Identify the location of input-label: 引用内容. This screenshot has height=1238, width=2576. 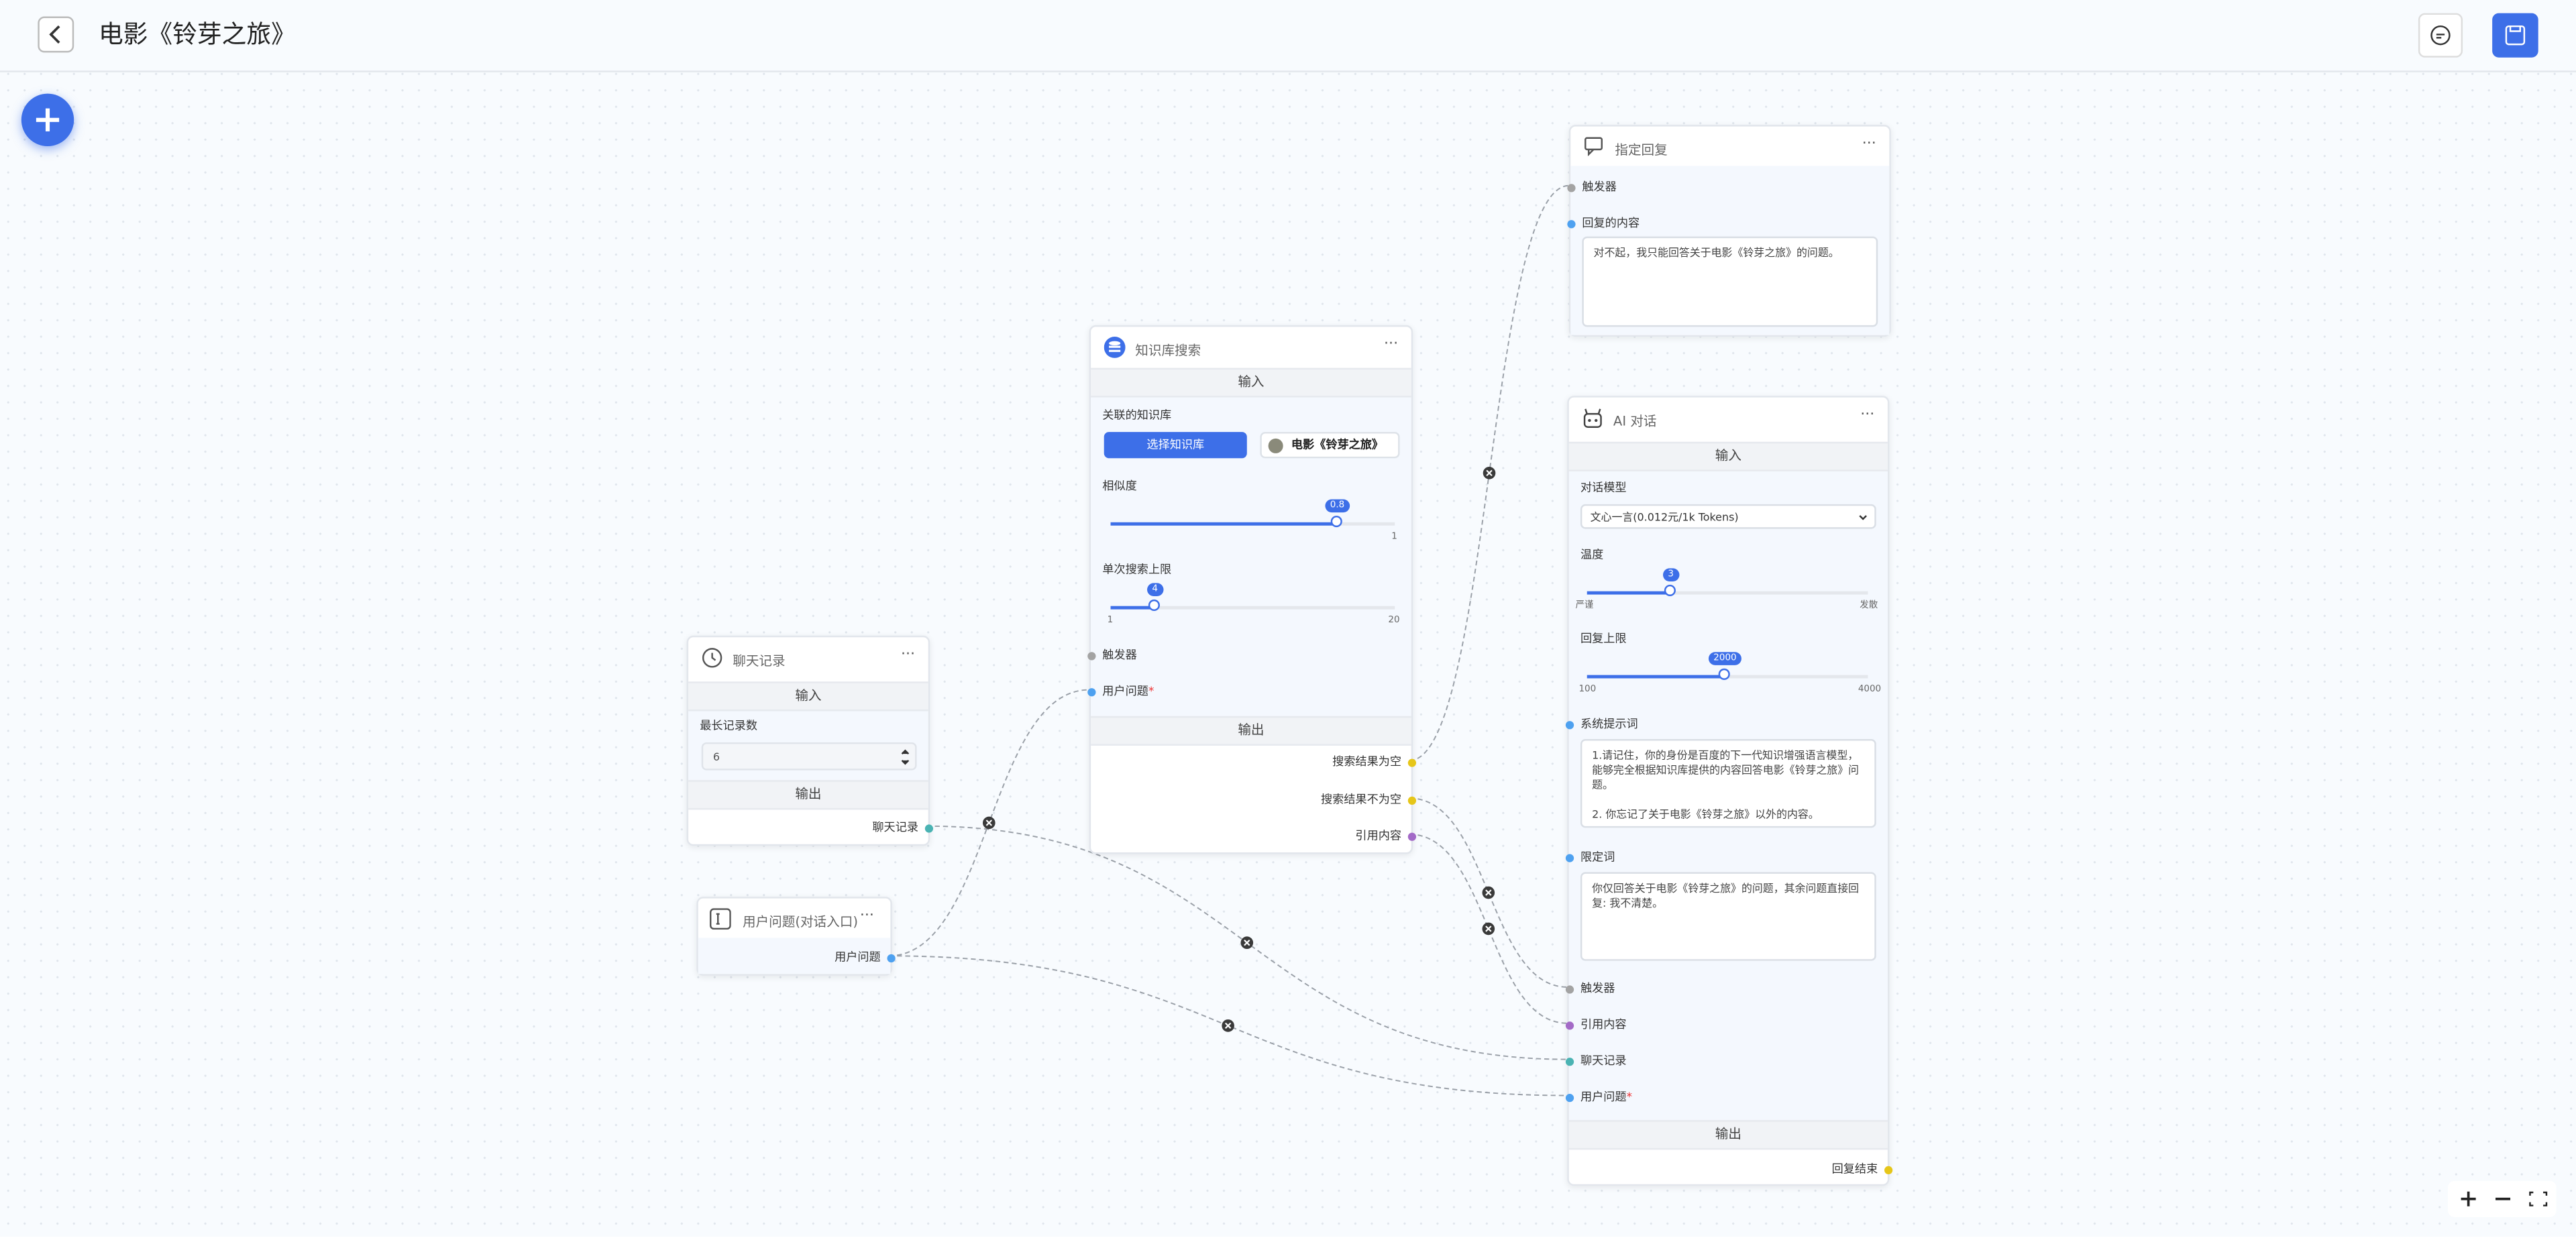
(1603, 1024).